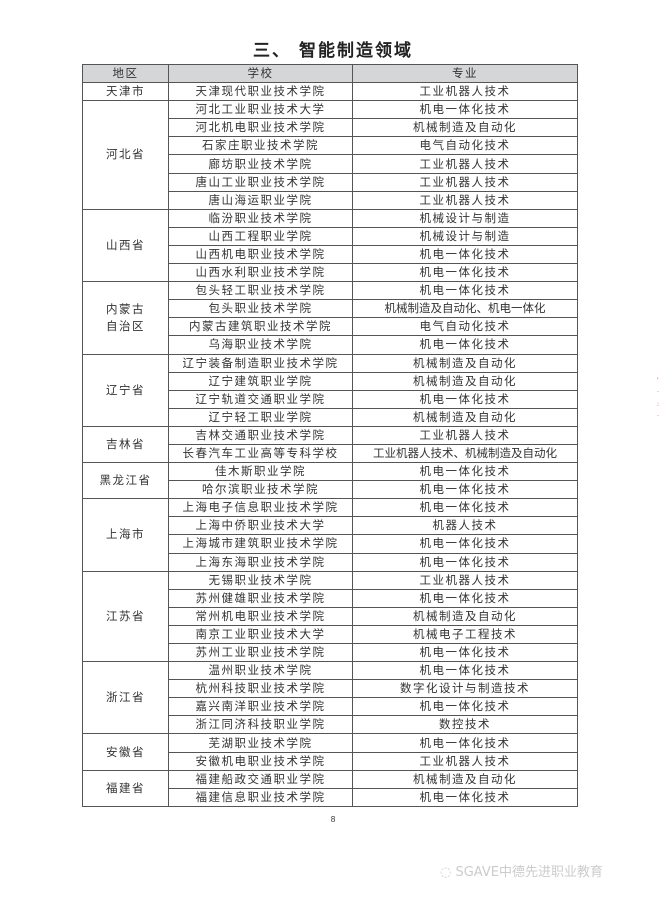 This screenshot has height=901, width=666. Describe the element at coordinates (260, 417) in the screenshot. I see `school-cell: 辽宁轻工职业学院` at that location.